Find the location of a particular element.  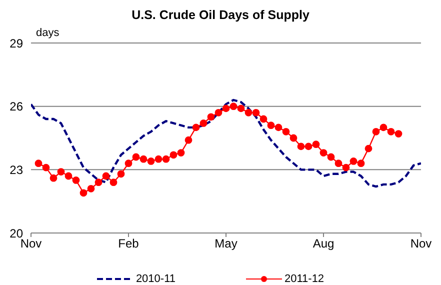

x-tick-label: May is located at coordinates (226, 243).